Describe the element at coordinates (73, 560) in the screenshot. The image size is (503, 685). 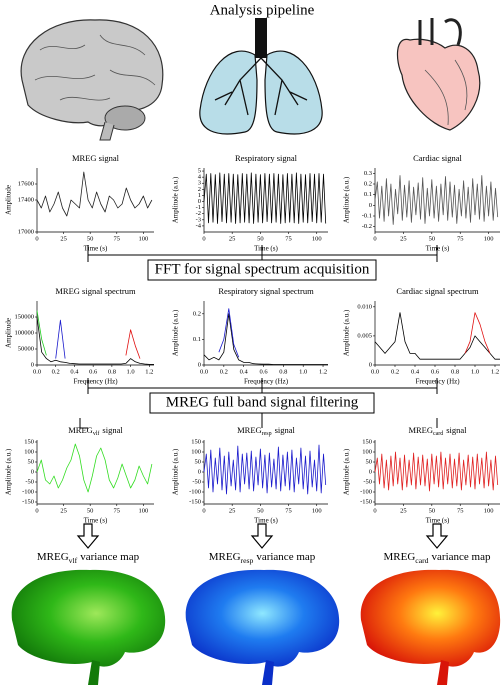
I see `map-label-sub: vlf` at that location.